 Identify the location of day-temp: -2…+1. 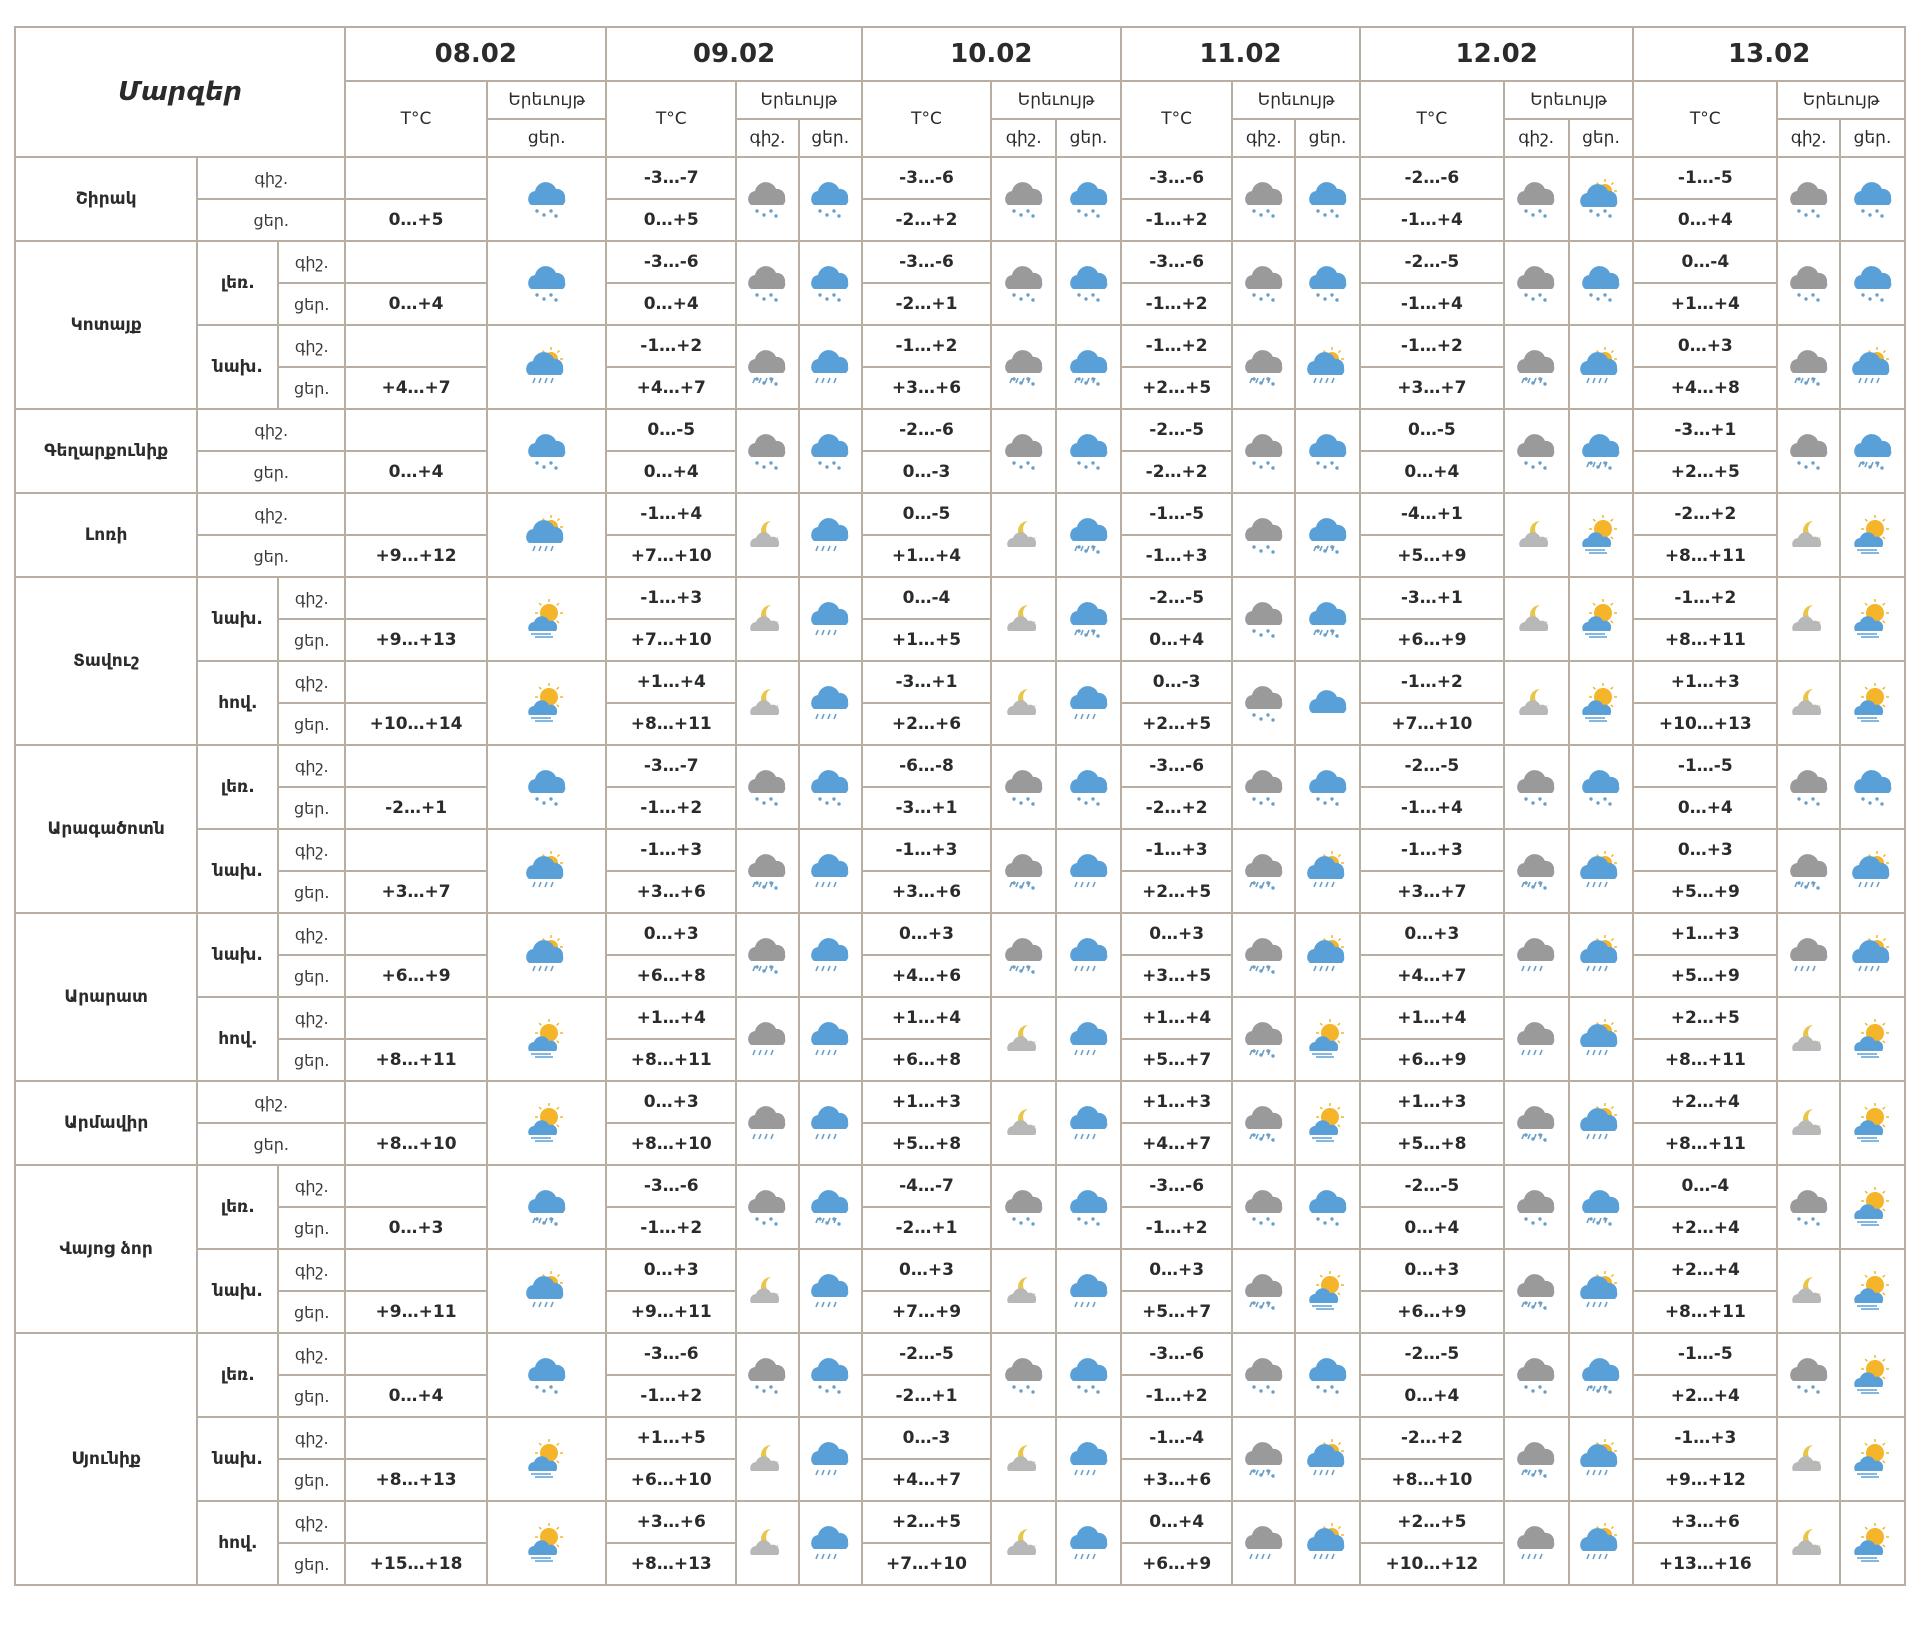
(416, 808).